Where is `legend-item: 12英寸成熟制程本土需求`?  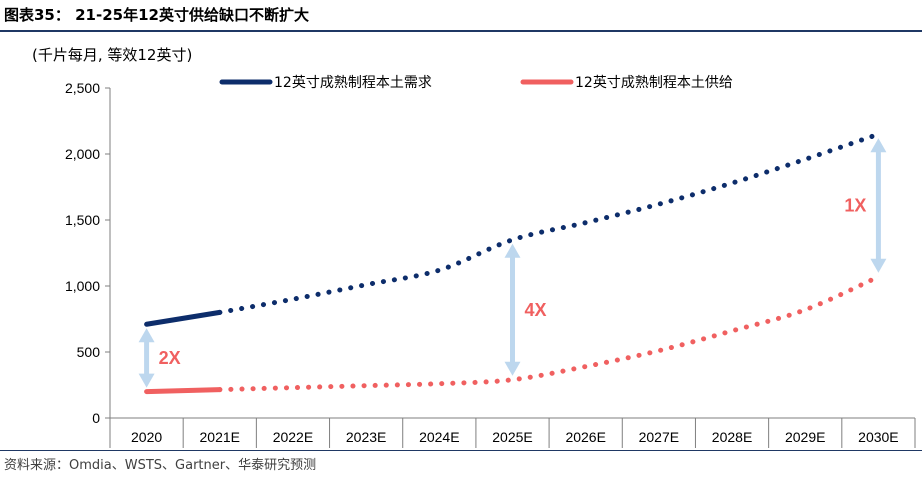 legend-item: 12英寸成熟制程本土需求 is located at coordinates (325, 82).